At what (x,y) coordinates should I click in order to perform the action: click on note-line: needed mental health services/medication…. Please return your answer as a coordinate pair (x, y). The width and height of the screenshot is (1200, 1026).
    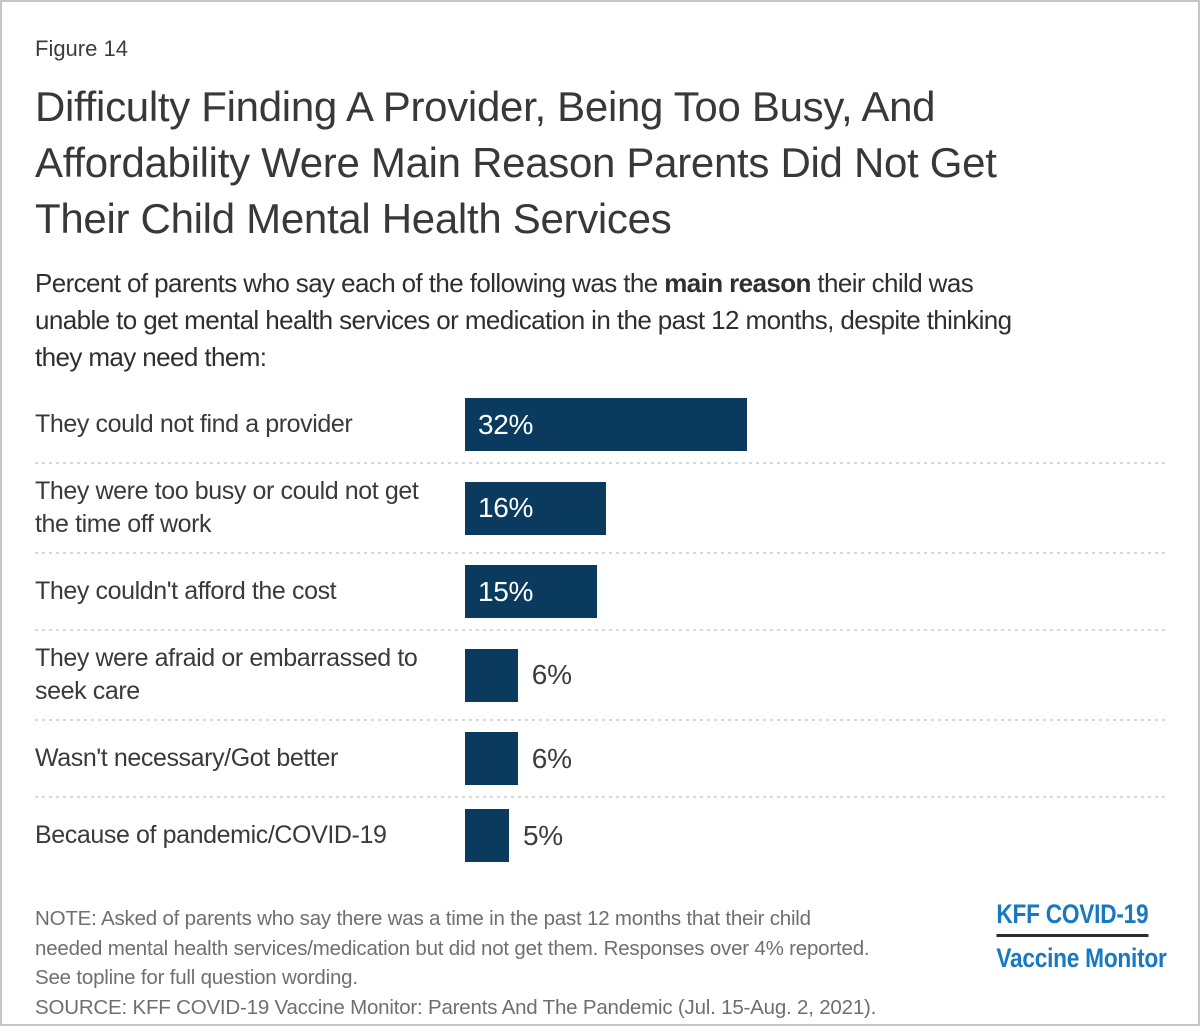
    Looking at the image, I should click on (452, 948).